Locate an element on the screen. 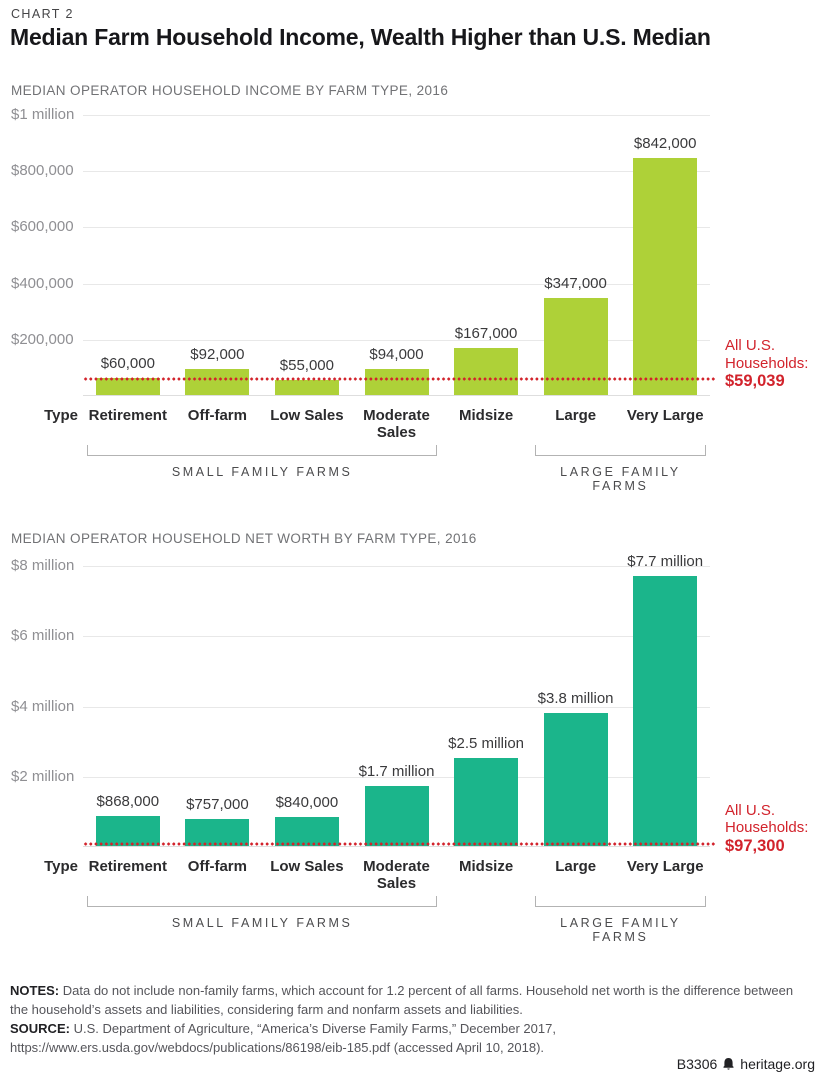  y-axis-tick-label: $4 million is located at coordinates (43, 706).